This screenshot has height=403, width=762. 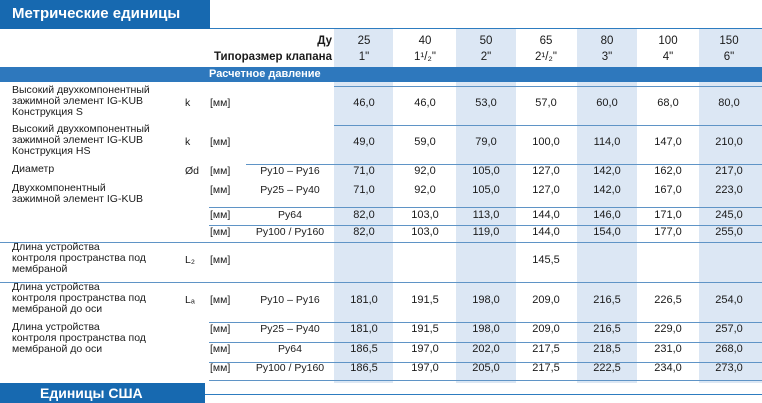 What do you see at coordinates (668, 57) in the screenshot?
I see `valve-size-value: 4"` at bounding box center [668, 57].